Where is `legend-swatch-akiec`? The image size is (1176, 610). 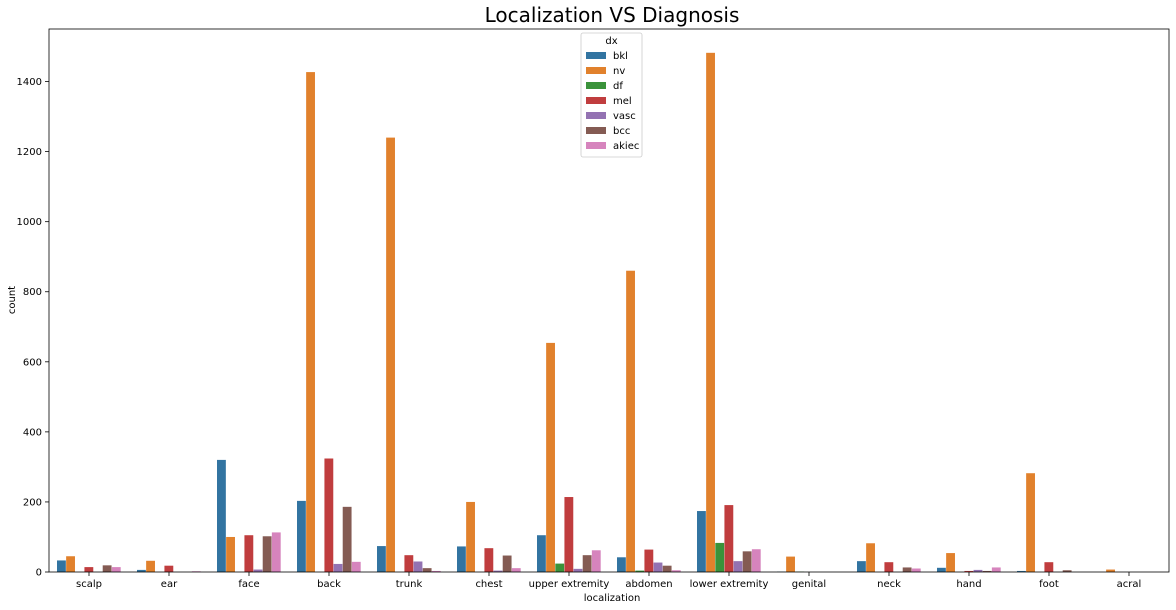
legend-swatch-akiec is located at coordinates (596, 145).